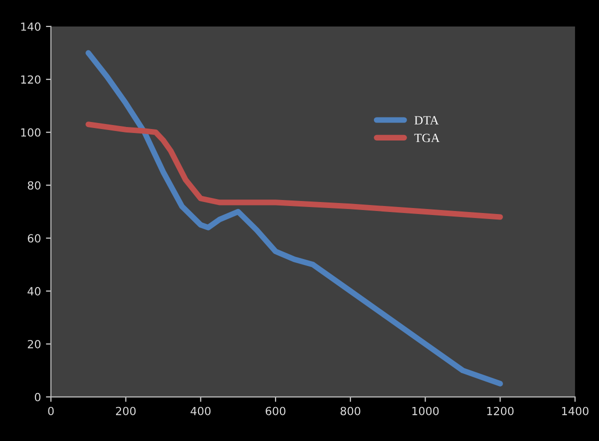  Describe the element at coordinates (126, 411) in the screenshot. I see `x-tick-label: 200` at that location.